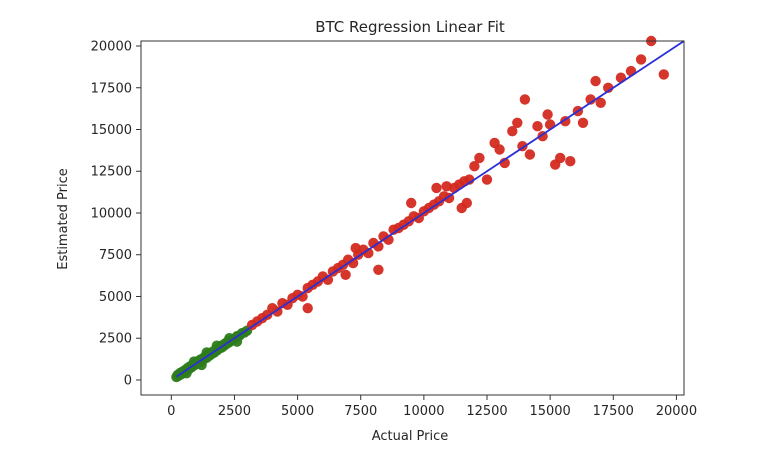 Image resolution: width=761 pixels, height=459 pixels. What do you see at coordinates (115, 297) in the screenshot?
I see `y-tick-label: 5000` at bounding box center [115, 297].